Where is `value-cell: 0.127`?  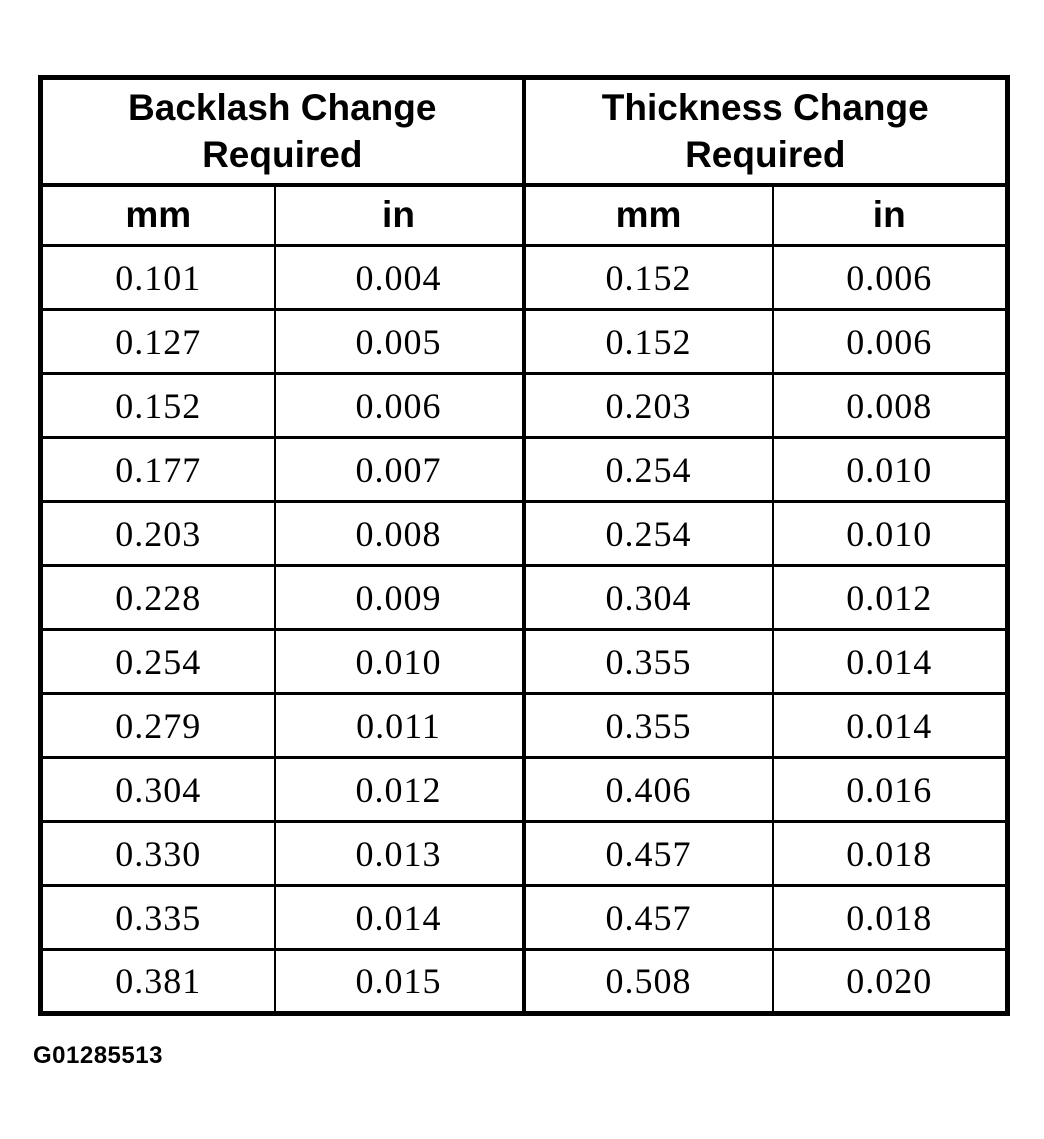
value-cell: 0.127 is located at coordinates (157, 341).